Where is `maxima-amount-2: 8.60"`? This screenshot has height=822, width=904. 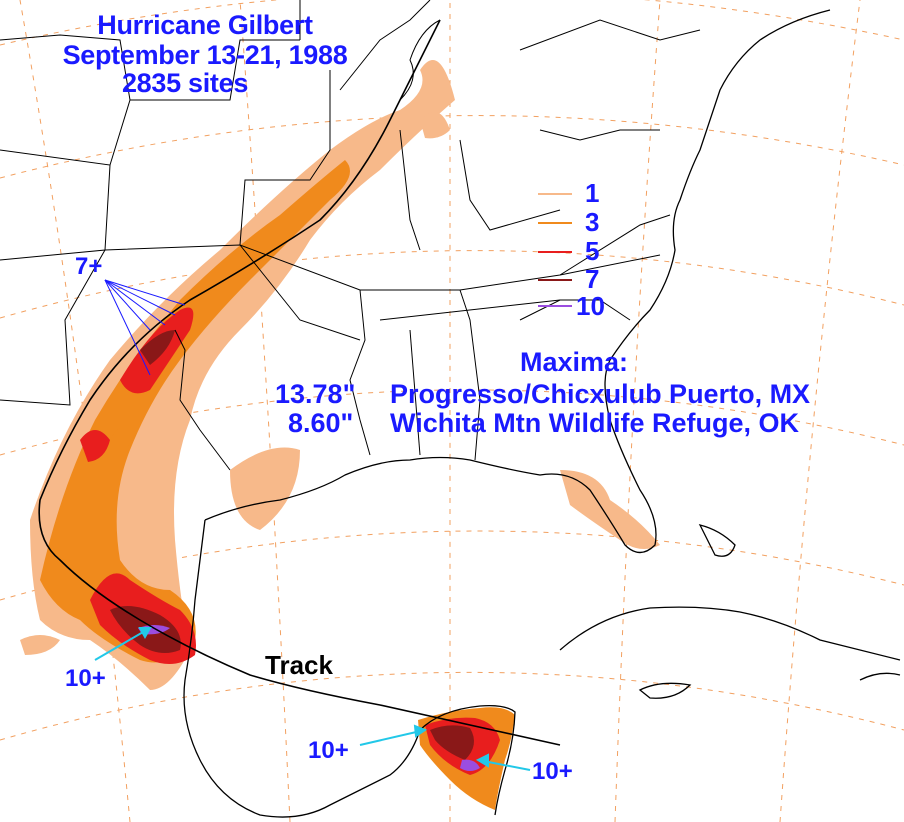 maxima-amount-2: 8.60" is located at coordinates (321, 423).